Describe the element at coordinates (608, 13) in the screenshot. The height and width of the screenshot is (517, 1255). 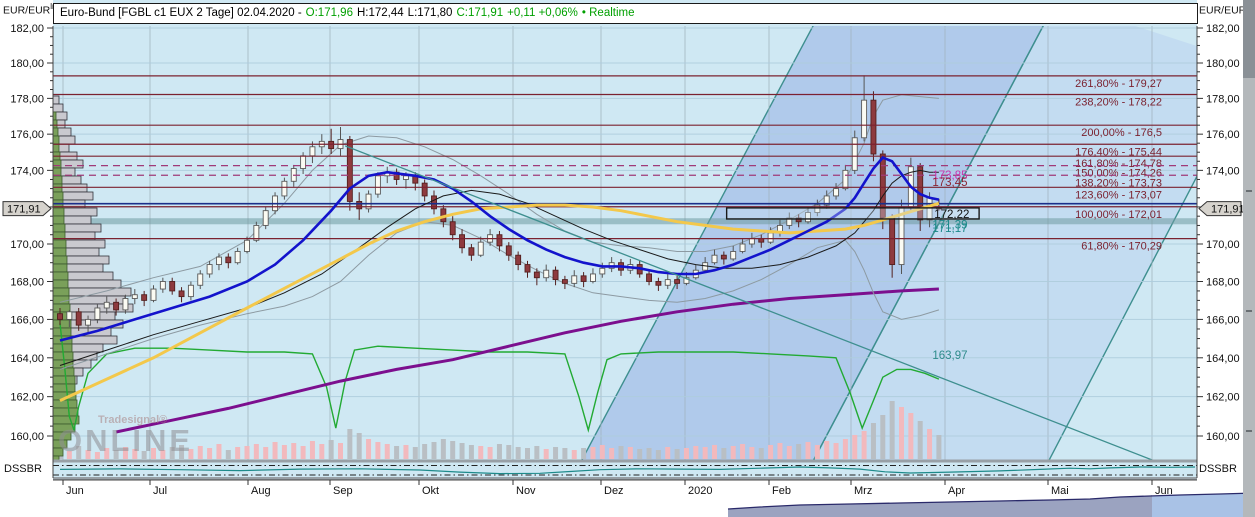
I see `title-segment: • Realtime` at that location.